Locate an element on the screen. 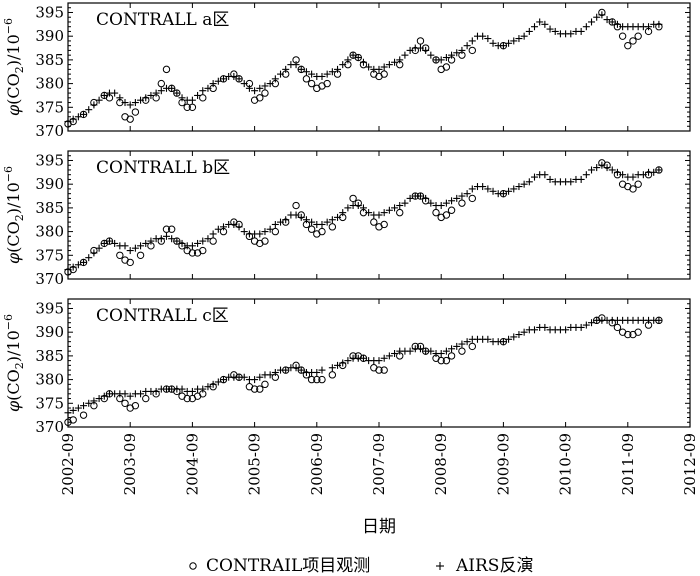 The height and width of the screenshot is (576, 700). y-tick-label: 390 is located at coordinates (49, 332).